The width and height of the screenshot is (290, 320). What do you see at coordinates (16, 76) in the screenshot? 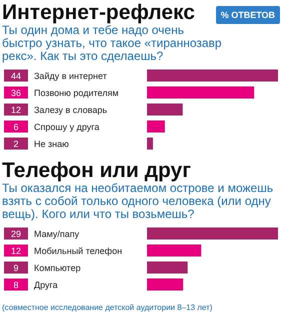
I see `data-label: 44` at bounding box center [16, 76].